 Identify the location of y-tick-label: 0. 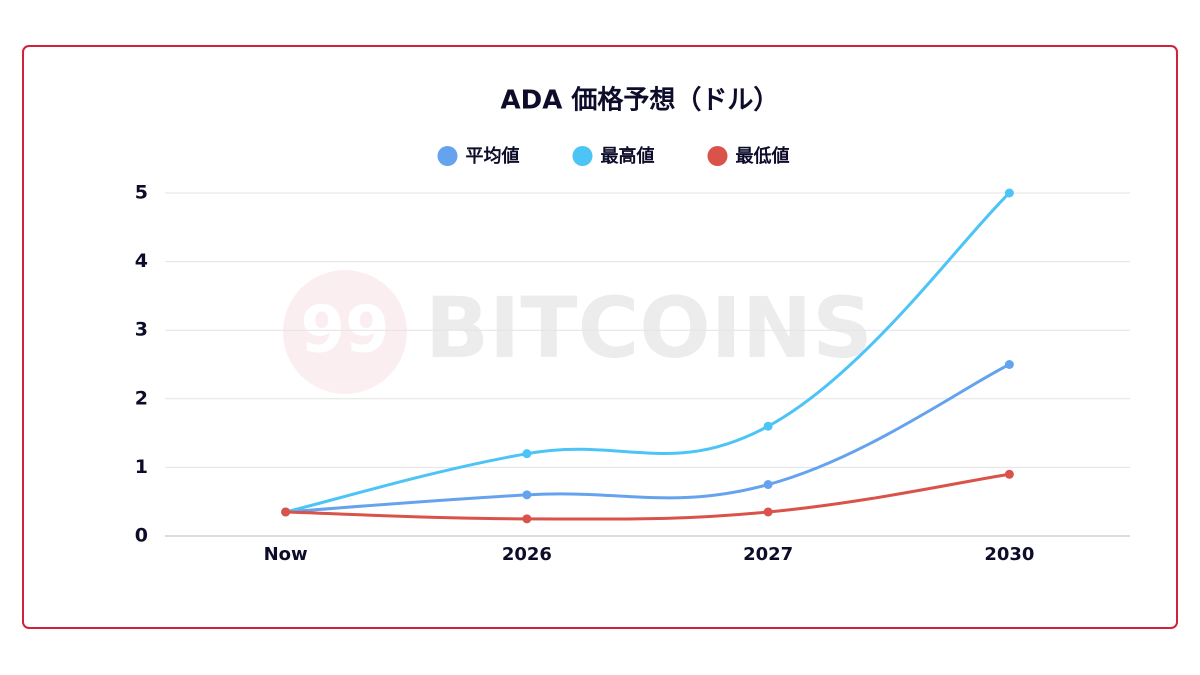
(141, 536).